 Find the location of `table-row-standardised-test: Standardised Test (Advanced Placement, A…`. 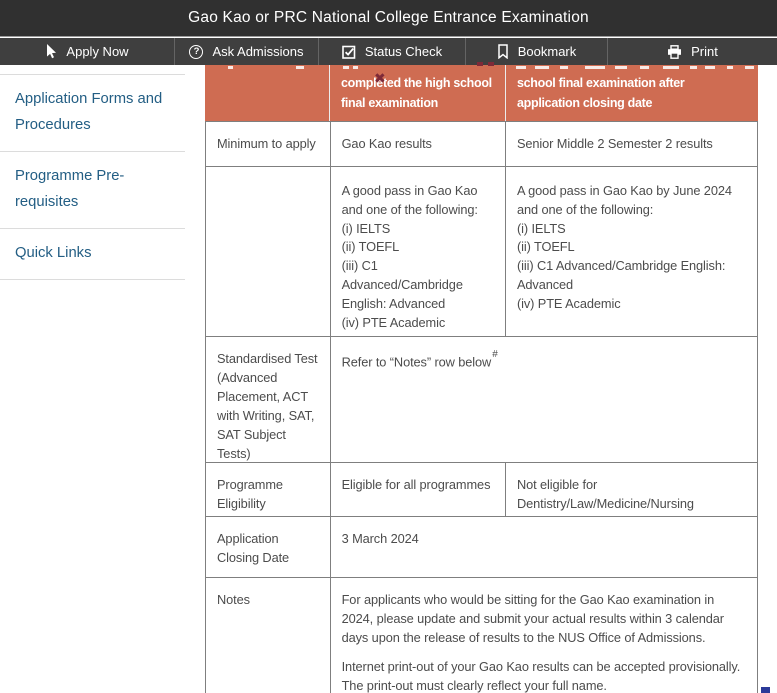

table-row-standardised-test: Standardised Test (Advanced Placement, A… is located at coordinates (481, 400).